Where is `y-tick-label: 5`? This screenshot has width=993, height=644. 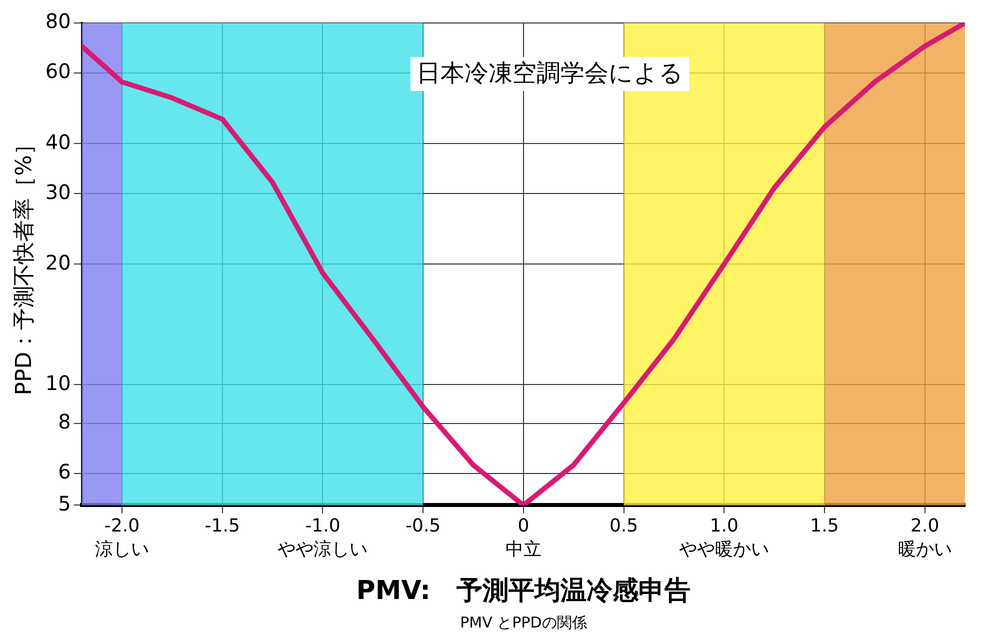 y-tick-label: 5 is located at coordinates (64, 503).